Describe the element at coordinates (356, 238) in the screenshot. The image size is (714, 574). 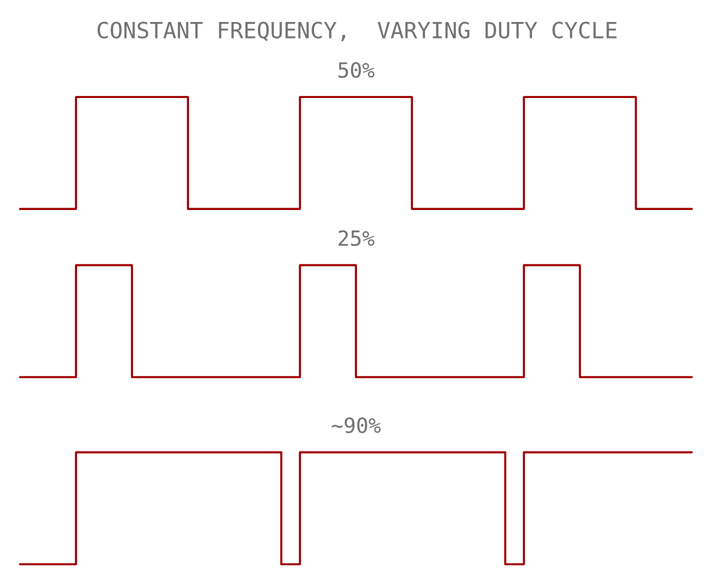
I see `chart-title: 25%` at that location.